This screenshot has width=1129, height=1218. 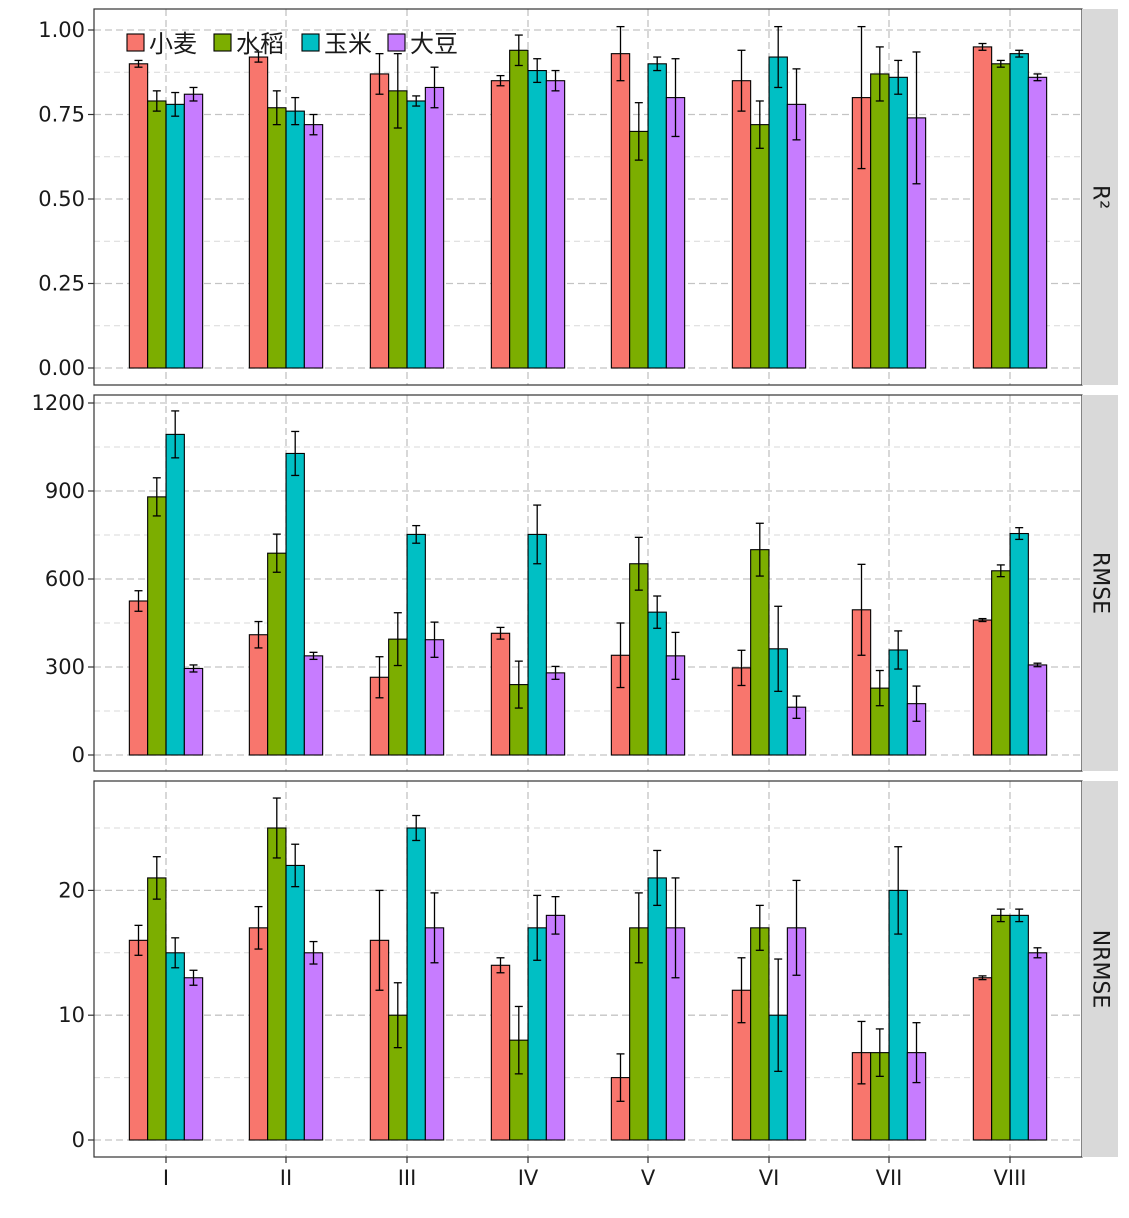 What do you see at coordinates (422, 44) in the screenshot?
I see `legend-item: 大豆` at bounding box center [422, 44].